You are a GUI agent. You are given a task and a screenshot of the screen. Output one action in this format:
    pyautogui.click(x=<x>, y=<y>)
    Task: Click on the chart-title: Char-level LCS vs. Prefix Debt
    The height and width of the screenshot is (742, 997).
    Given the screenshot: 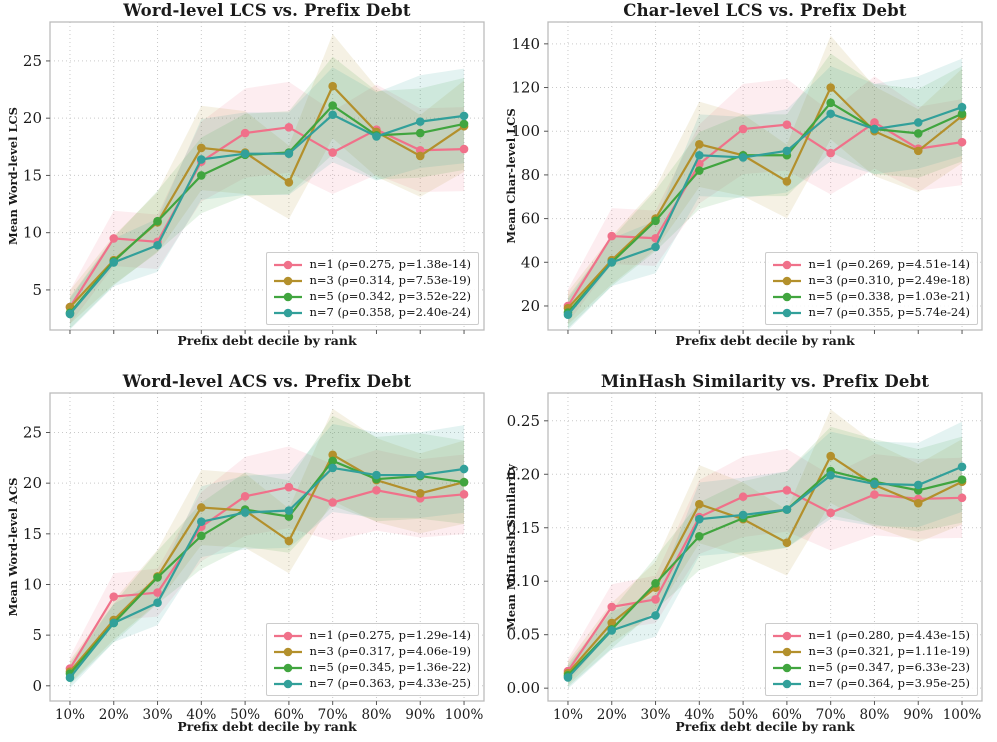 What is the action you would take?
    pyautogui.click(x=765, y=10)
    